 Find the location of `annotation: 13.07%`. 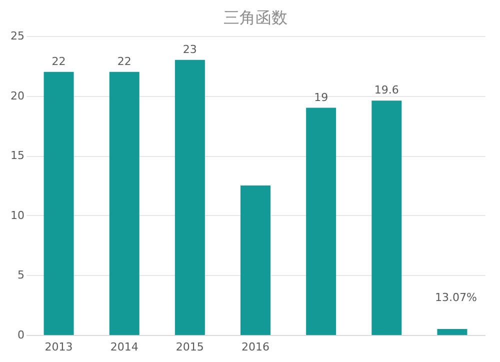

annotation: 13.07% is located at coordinates (456, 297).